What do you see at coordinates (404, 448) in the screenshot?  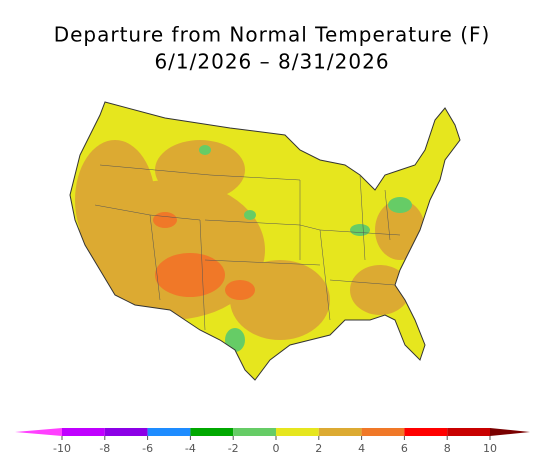 I see `colorbar-tick-label: 6` at bounding box center [404, 448].